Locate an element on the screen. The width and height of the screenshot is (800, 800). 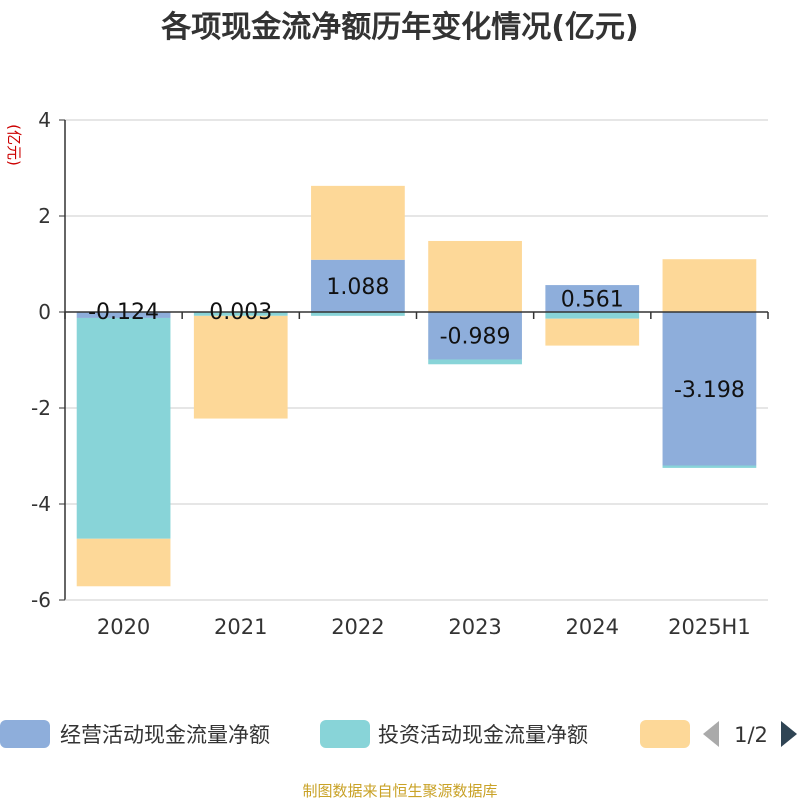
legend: 经营活动现金流量净额 投资活动现金流量净额 1/2 is located at coordinates (398, 734).